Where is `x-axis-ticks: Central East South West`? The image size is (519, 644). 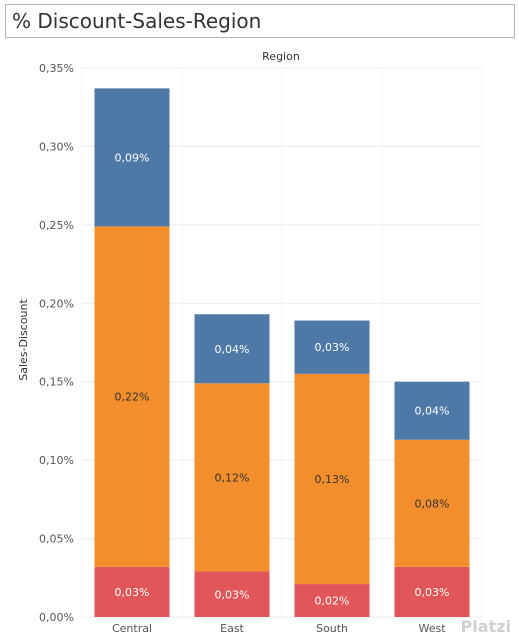
x-axis-ticks: Central East South West is located at coordinates (279, 628).